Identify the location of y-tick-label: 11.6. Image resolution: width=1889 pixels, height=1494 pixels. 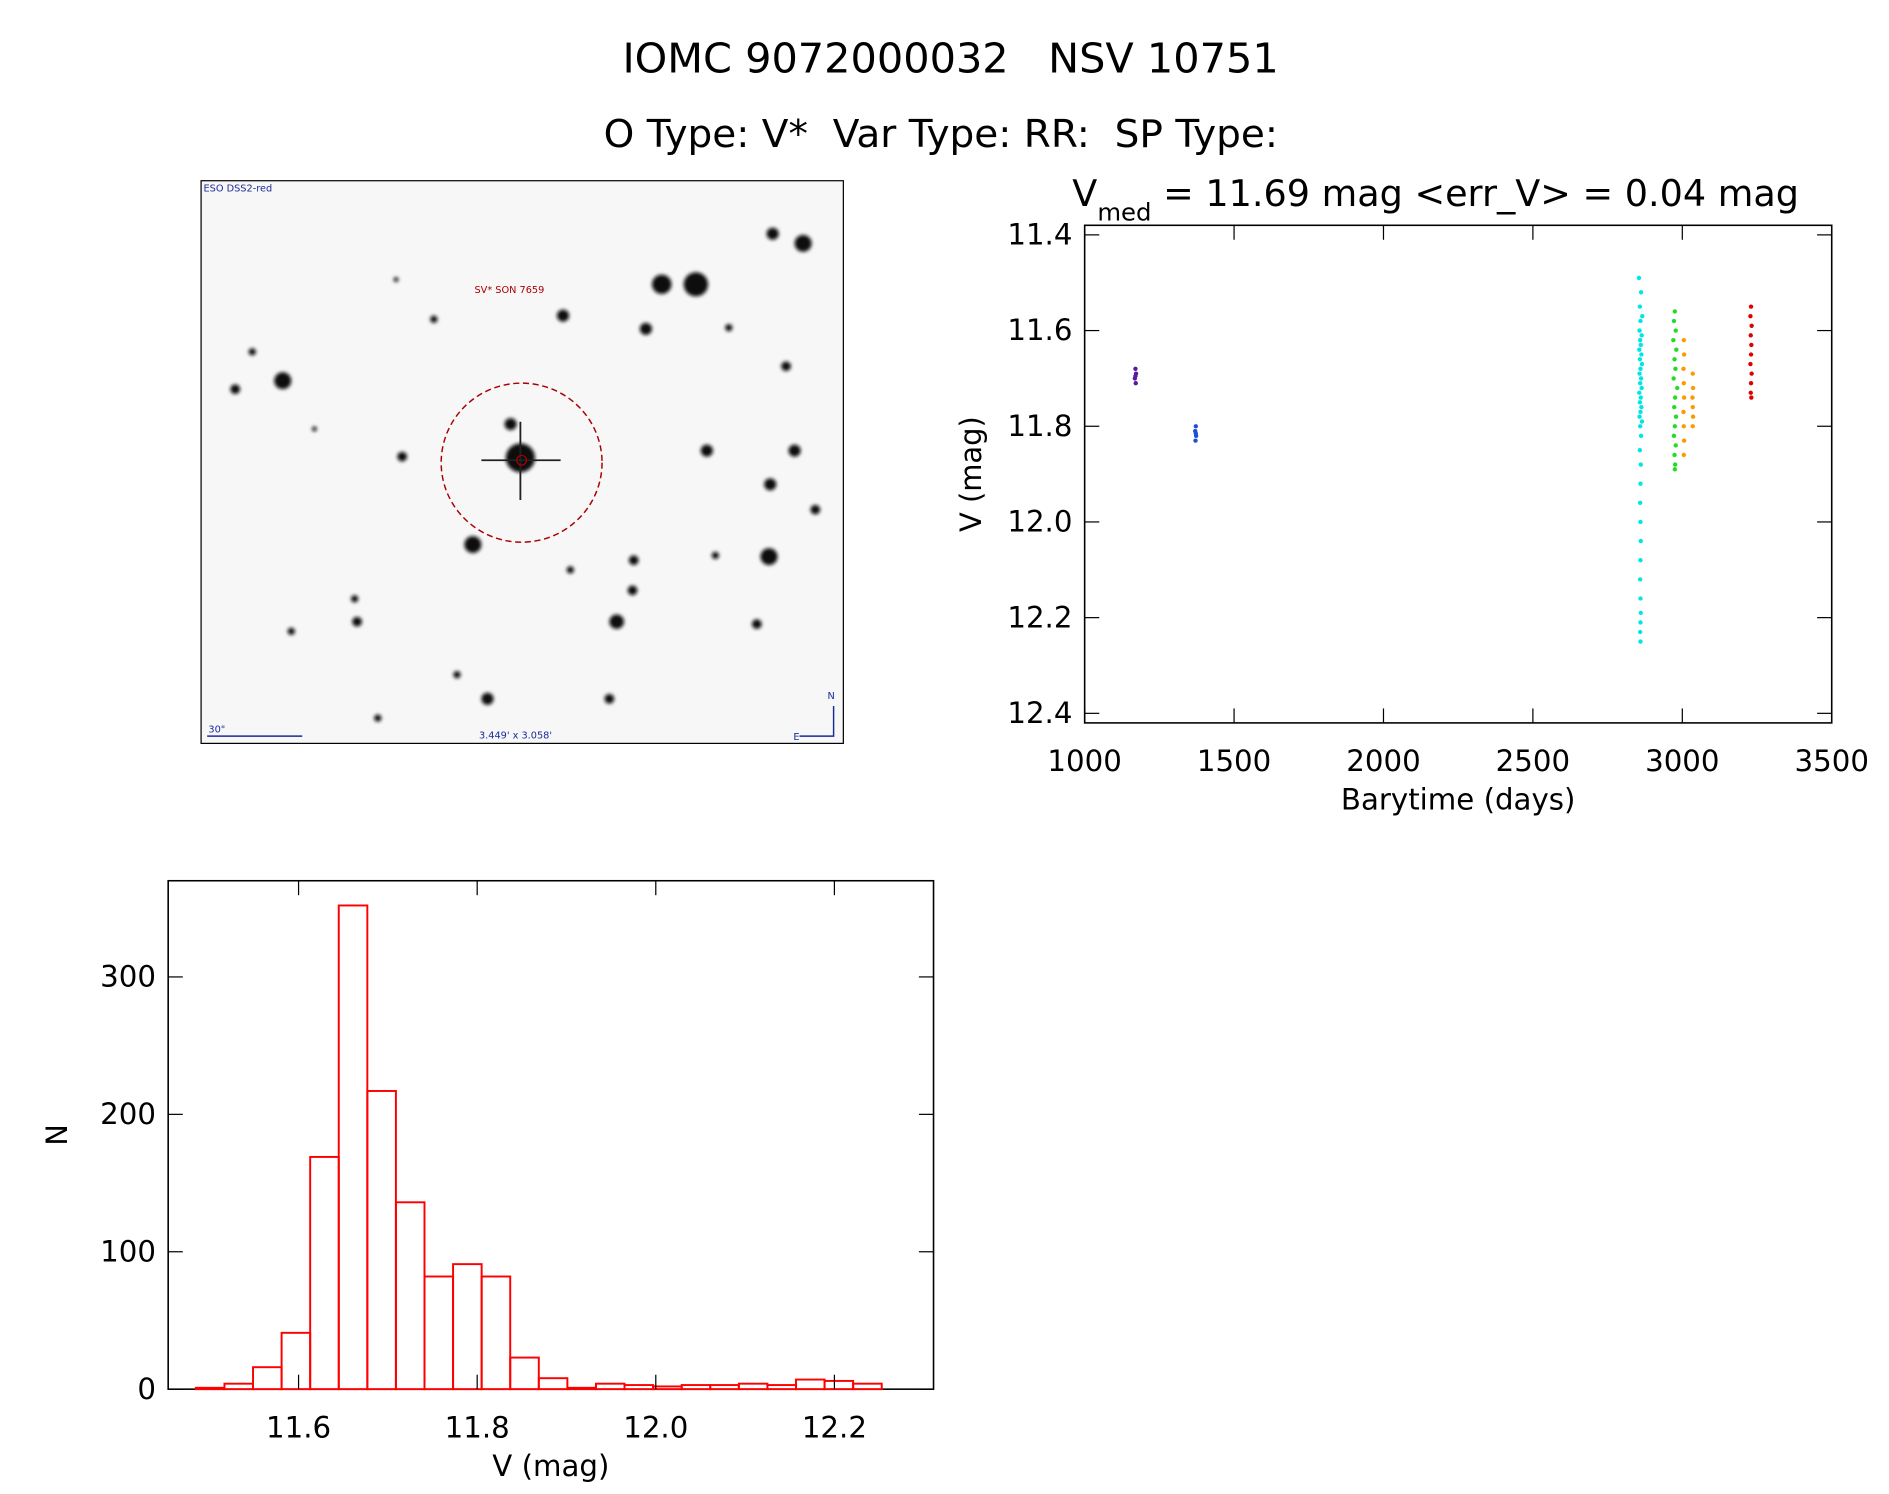
(1039, 330).